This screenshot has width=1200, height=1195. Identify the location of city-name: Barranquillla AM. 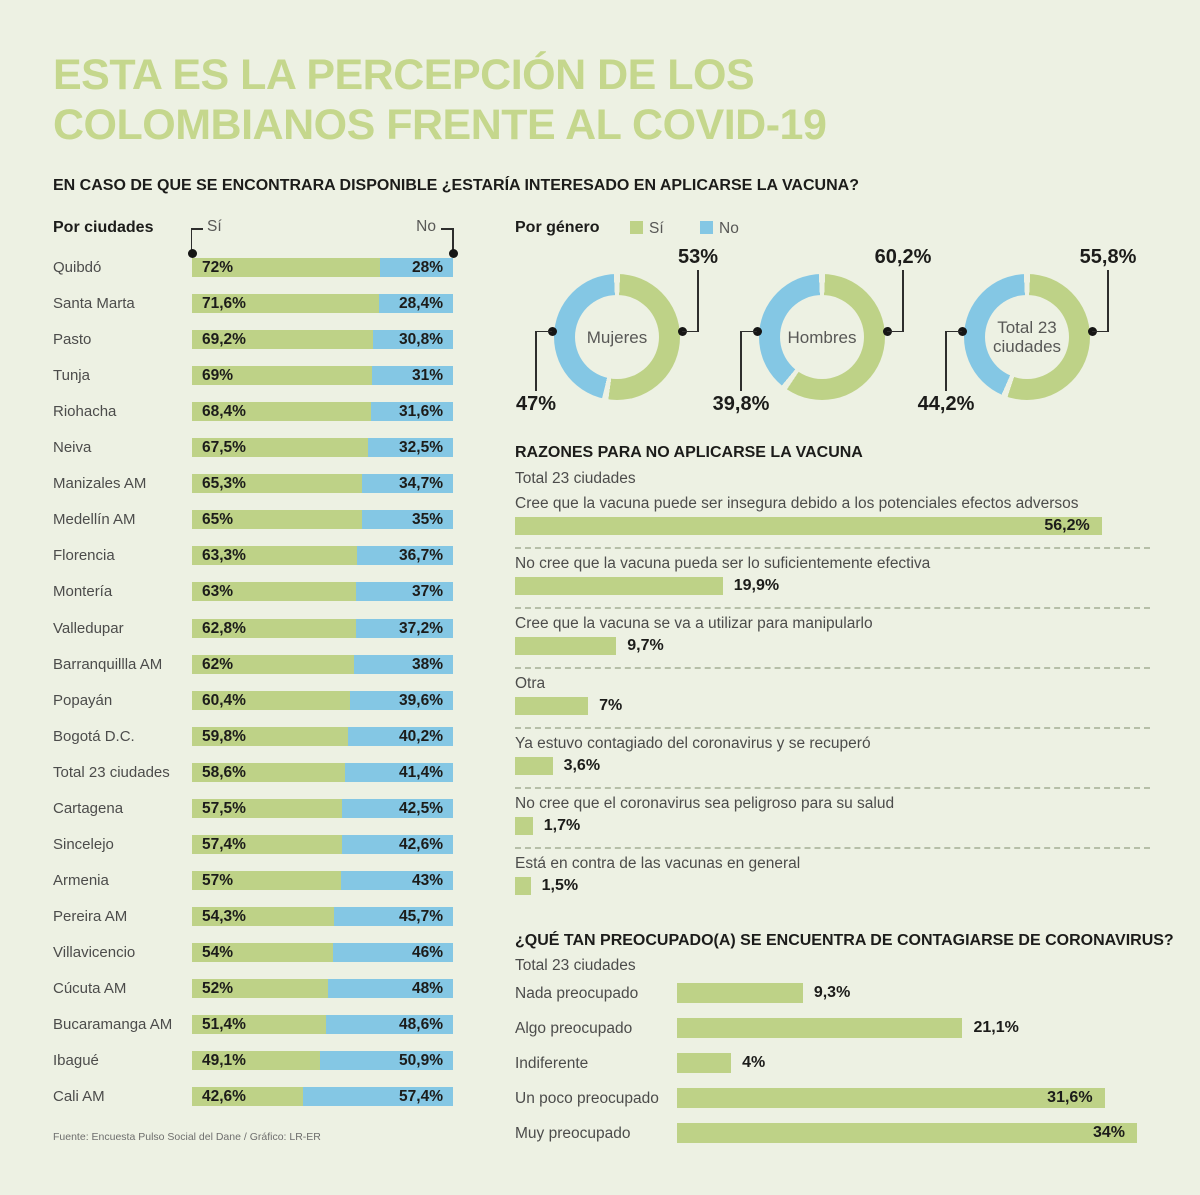
(108, 664).